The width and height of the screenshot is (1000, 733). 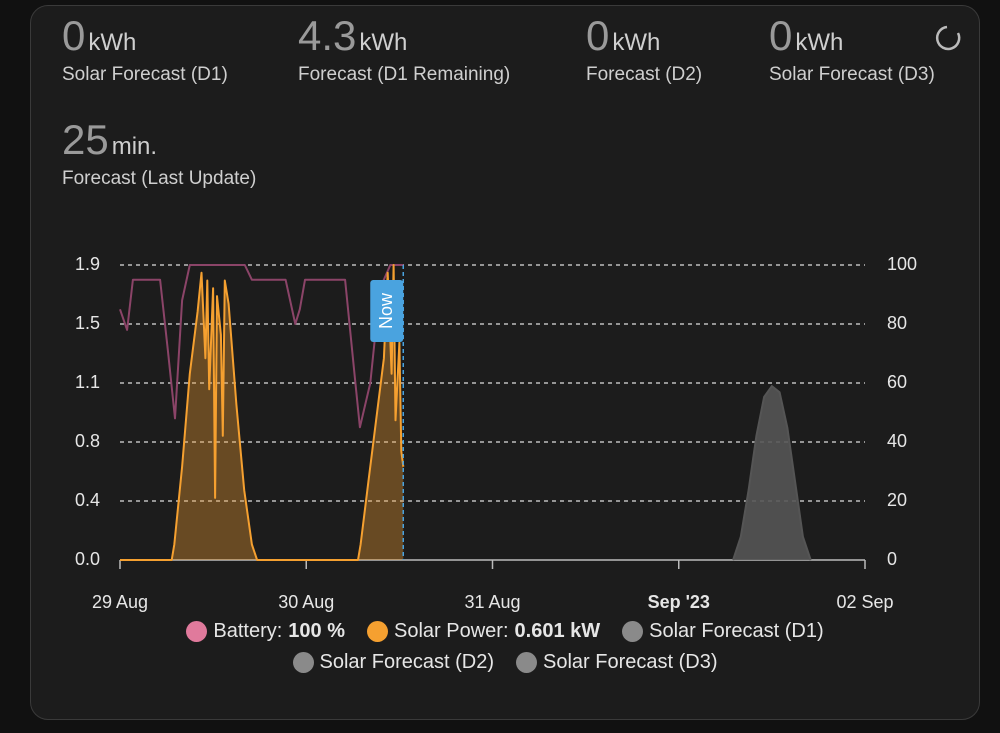 I want to click on now-label: Now, so click(x=386, y=310).